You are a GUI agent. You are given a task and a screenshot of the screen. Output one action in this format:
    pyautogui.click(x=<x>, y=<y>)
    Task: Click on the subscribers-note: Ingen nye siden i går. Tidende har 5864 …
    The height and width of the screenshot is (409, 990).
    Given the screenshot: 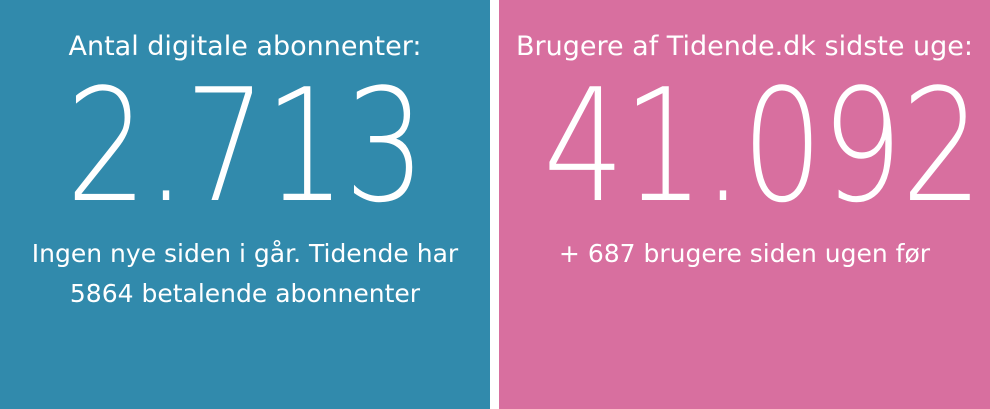 What is the action you would take?
    pyautogui.click(x=245, y=274)
    